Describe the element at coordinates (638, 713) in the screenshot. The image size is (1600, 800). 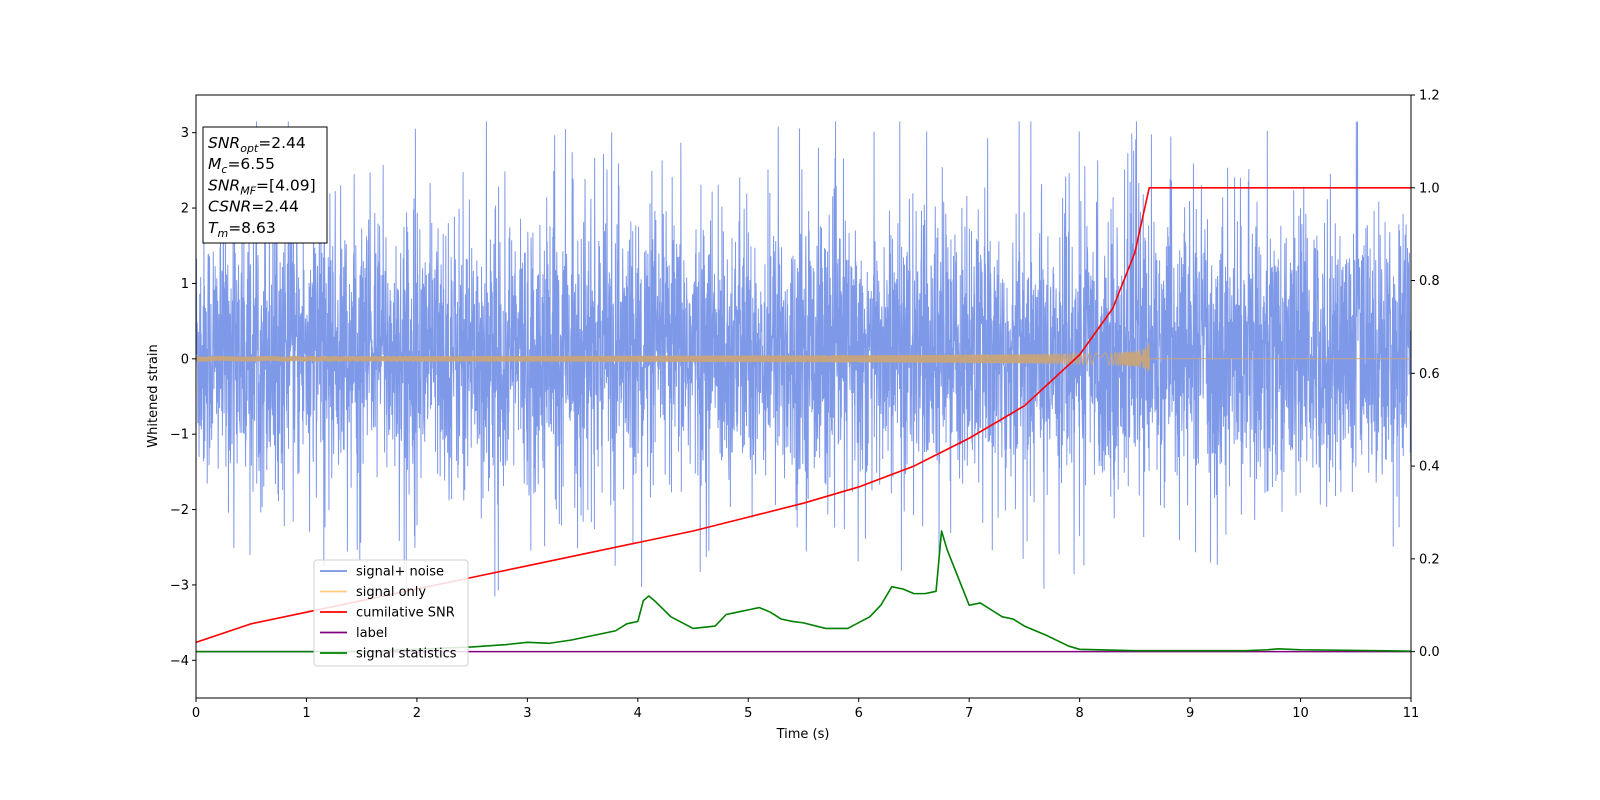
I see `x-tick-label: 4` at that location.